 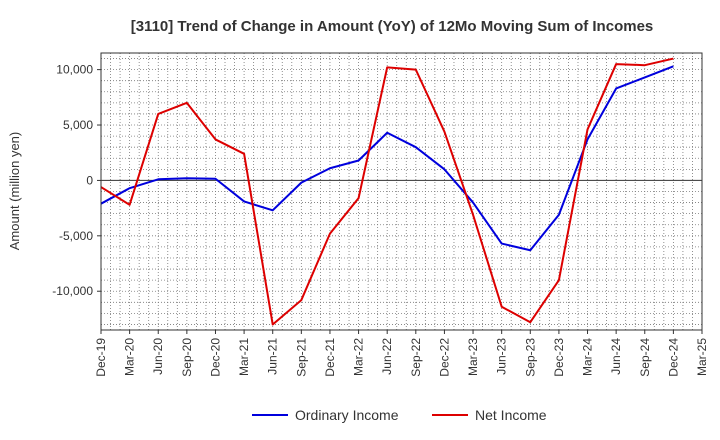 What do you see at coordinates (74, 70) in the screenshot?
I see `y-tick-label: 10,000` at bounding box center [74, 70].